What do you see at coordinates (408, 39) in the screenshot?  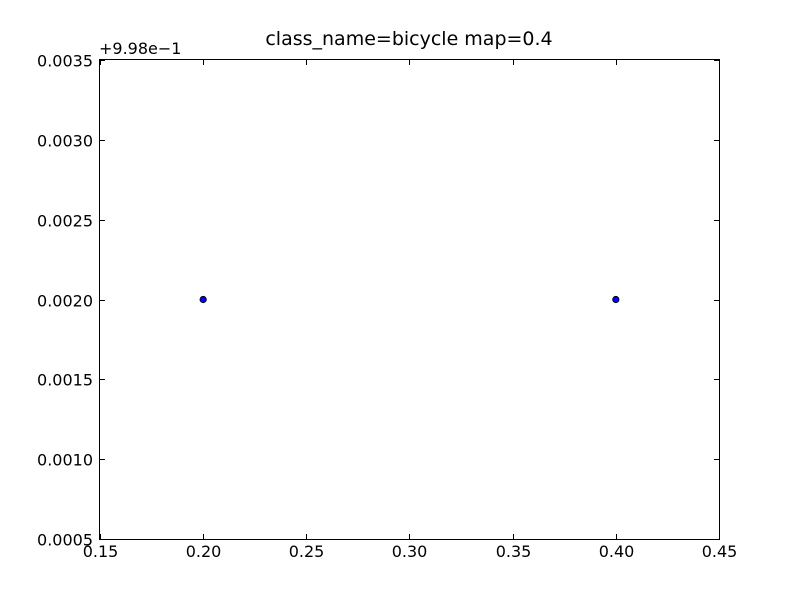 I see `chart-title: class_name=bicycle map=0.4` at bounding box center [408, 39].